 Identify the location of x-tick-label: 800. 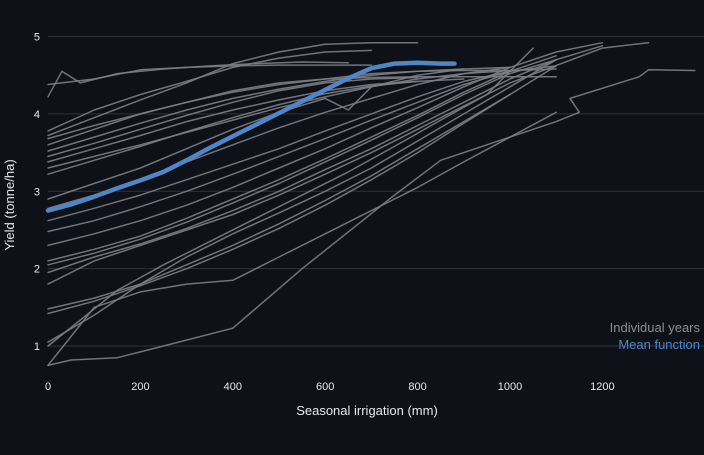
(417, 387).